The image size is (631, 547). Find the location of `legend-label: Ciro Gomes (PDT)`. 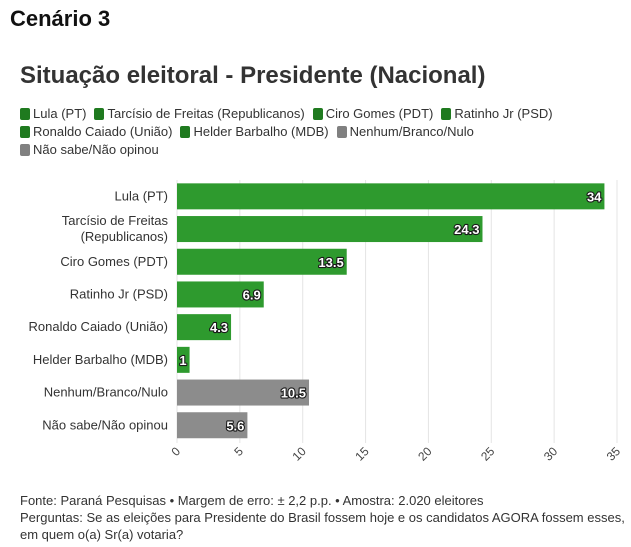

legend-label: Ciro Gomes (PDT) is located at coordinates (379, 113).